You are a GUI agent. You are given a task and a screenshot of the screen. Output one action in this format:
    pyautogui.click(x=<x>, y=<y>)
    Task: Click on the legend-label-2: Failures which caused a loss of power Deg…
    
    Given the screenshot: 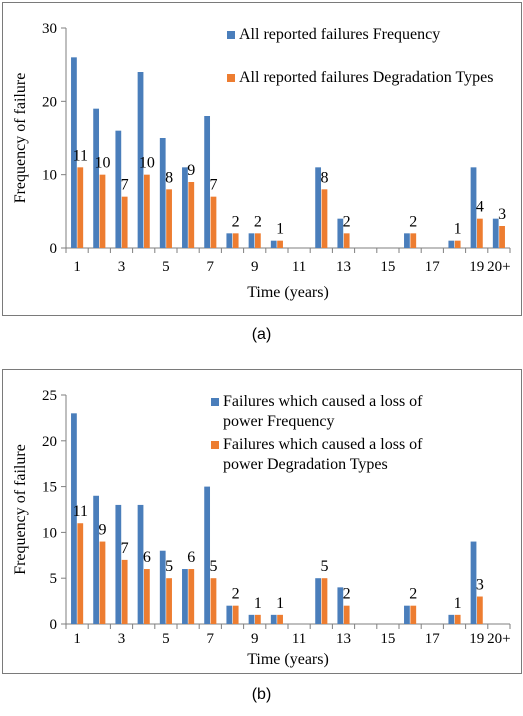 What is the action you would take?
    pyautogui.click(x=323, y=454)
    